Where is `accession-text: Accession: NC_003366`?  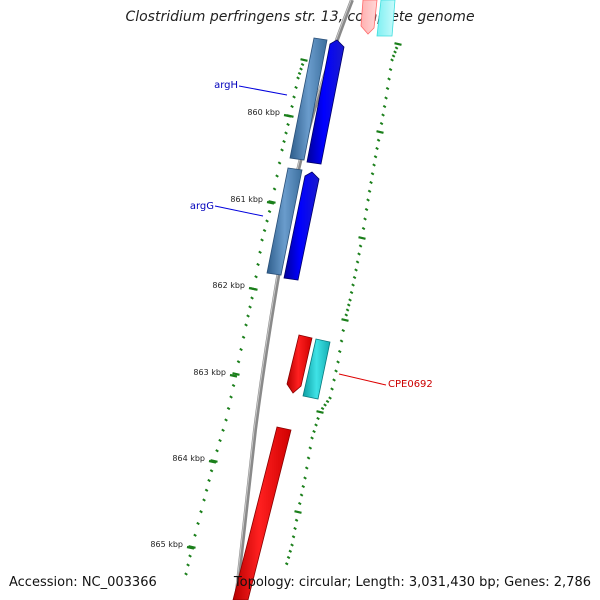
accession-text: Accession: NC_003366 is located at coordinates (83, 582).